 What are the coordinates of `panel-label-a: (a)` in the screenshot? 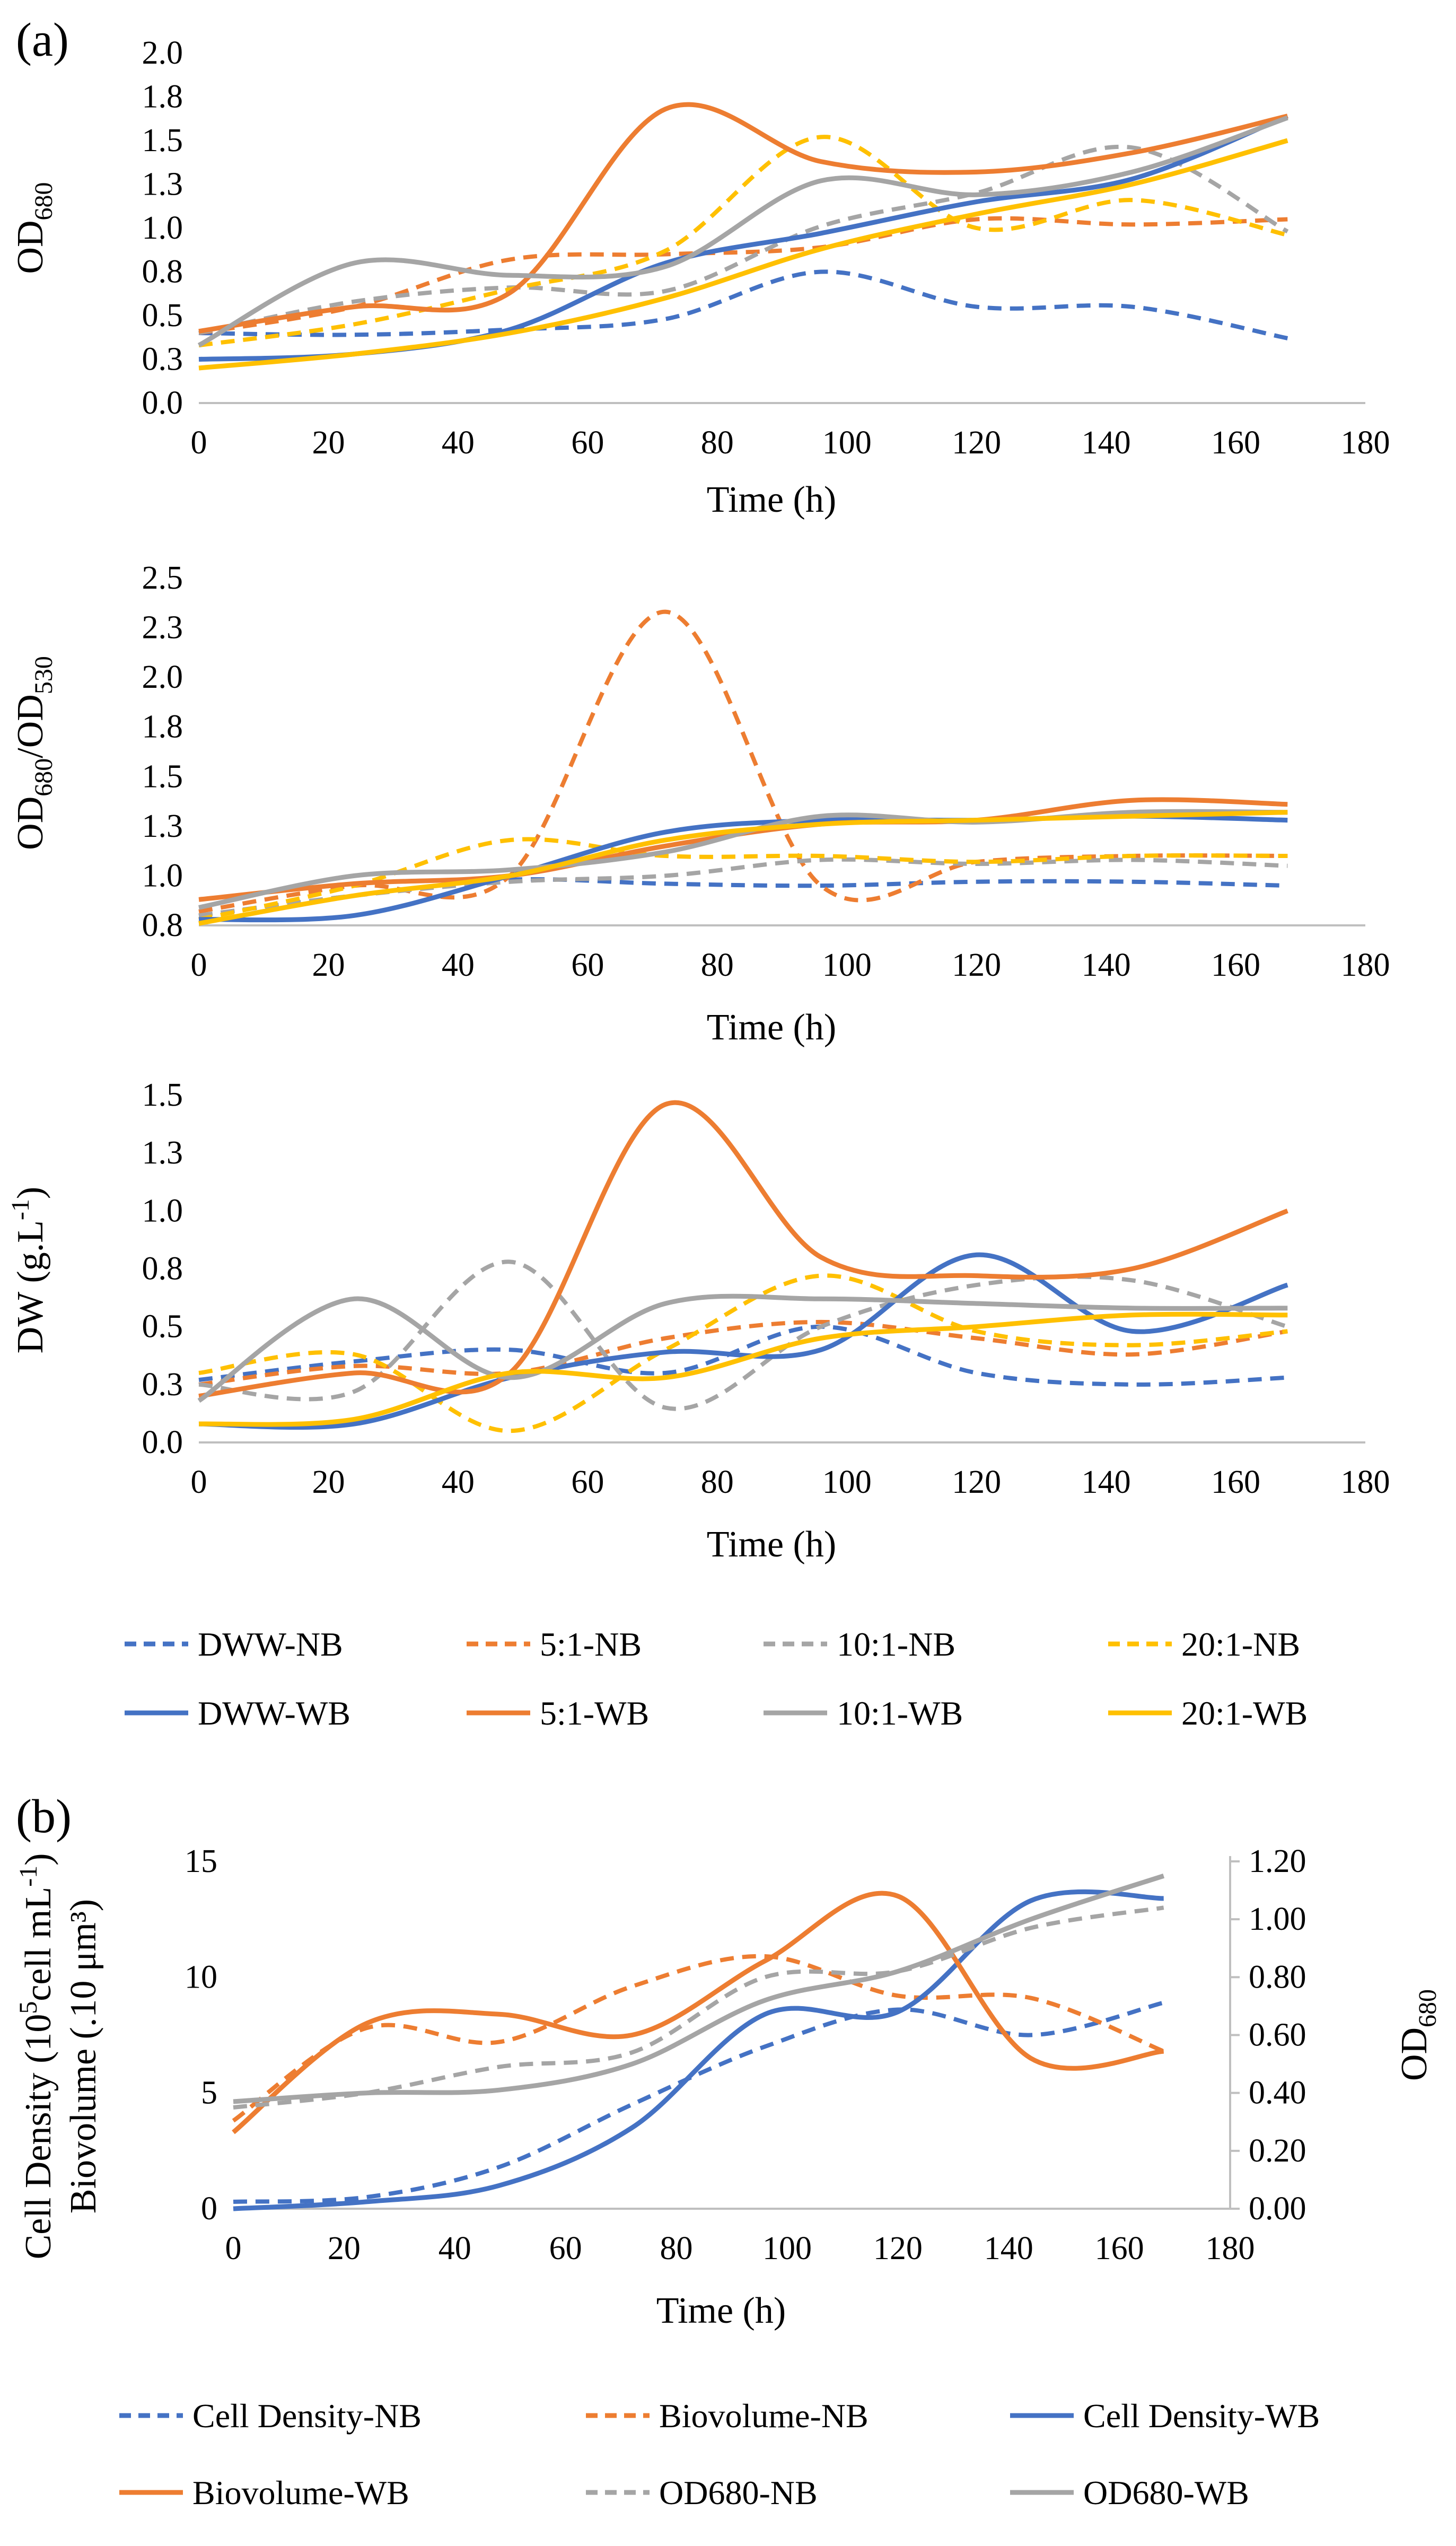 It's located at (42, 40).